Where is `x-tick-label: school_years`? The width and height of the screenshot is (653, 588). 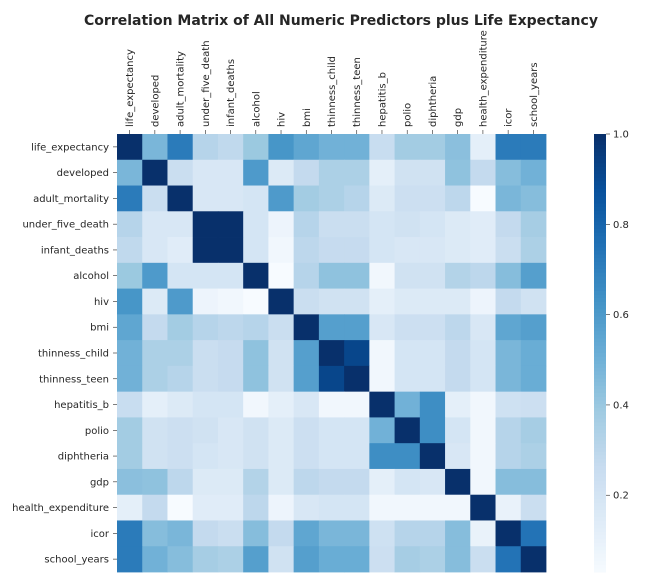 x-tick-label: school_years is located at coordinates (534, 94).